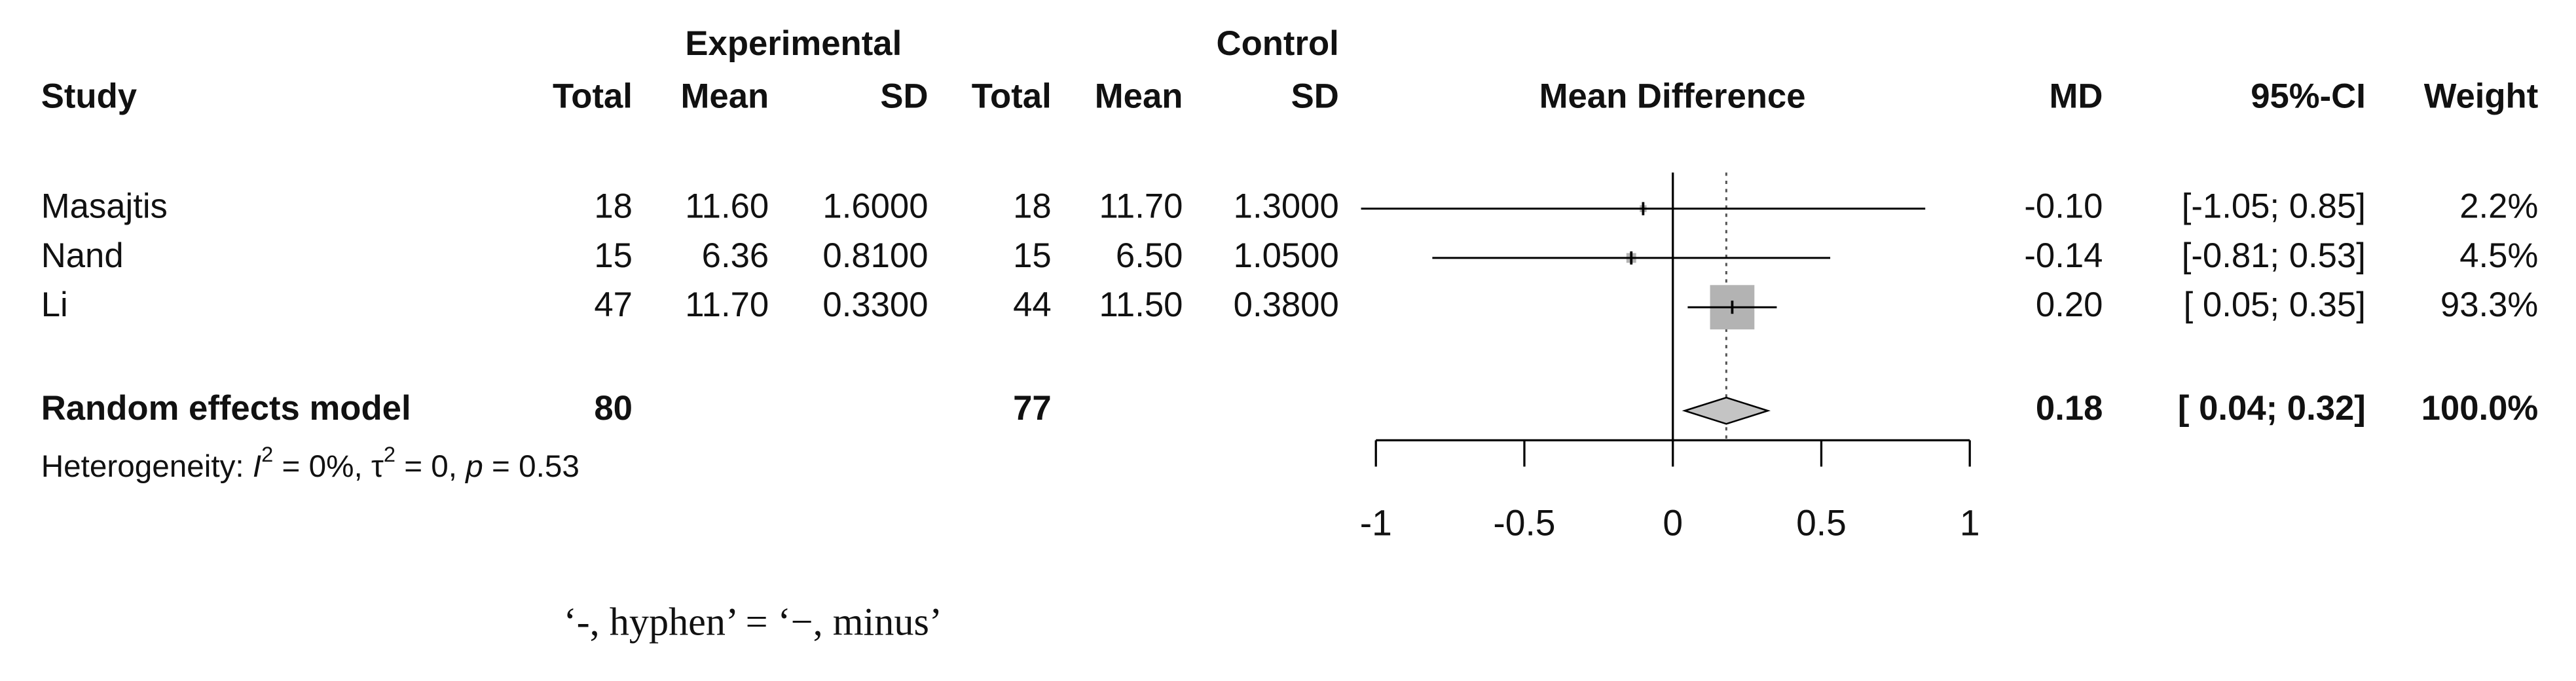  What do you see at coordinates (1149, 256) in the screenshot?
I see `table-cell: 6.50` at bounding box center [1149, 256].